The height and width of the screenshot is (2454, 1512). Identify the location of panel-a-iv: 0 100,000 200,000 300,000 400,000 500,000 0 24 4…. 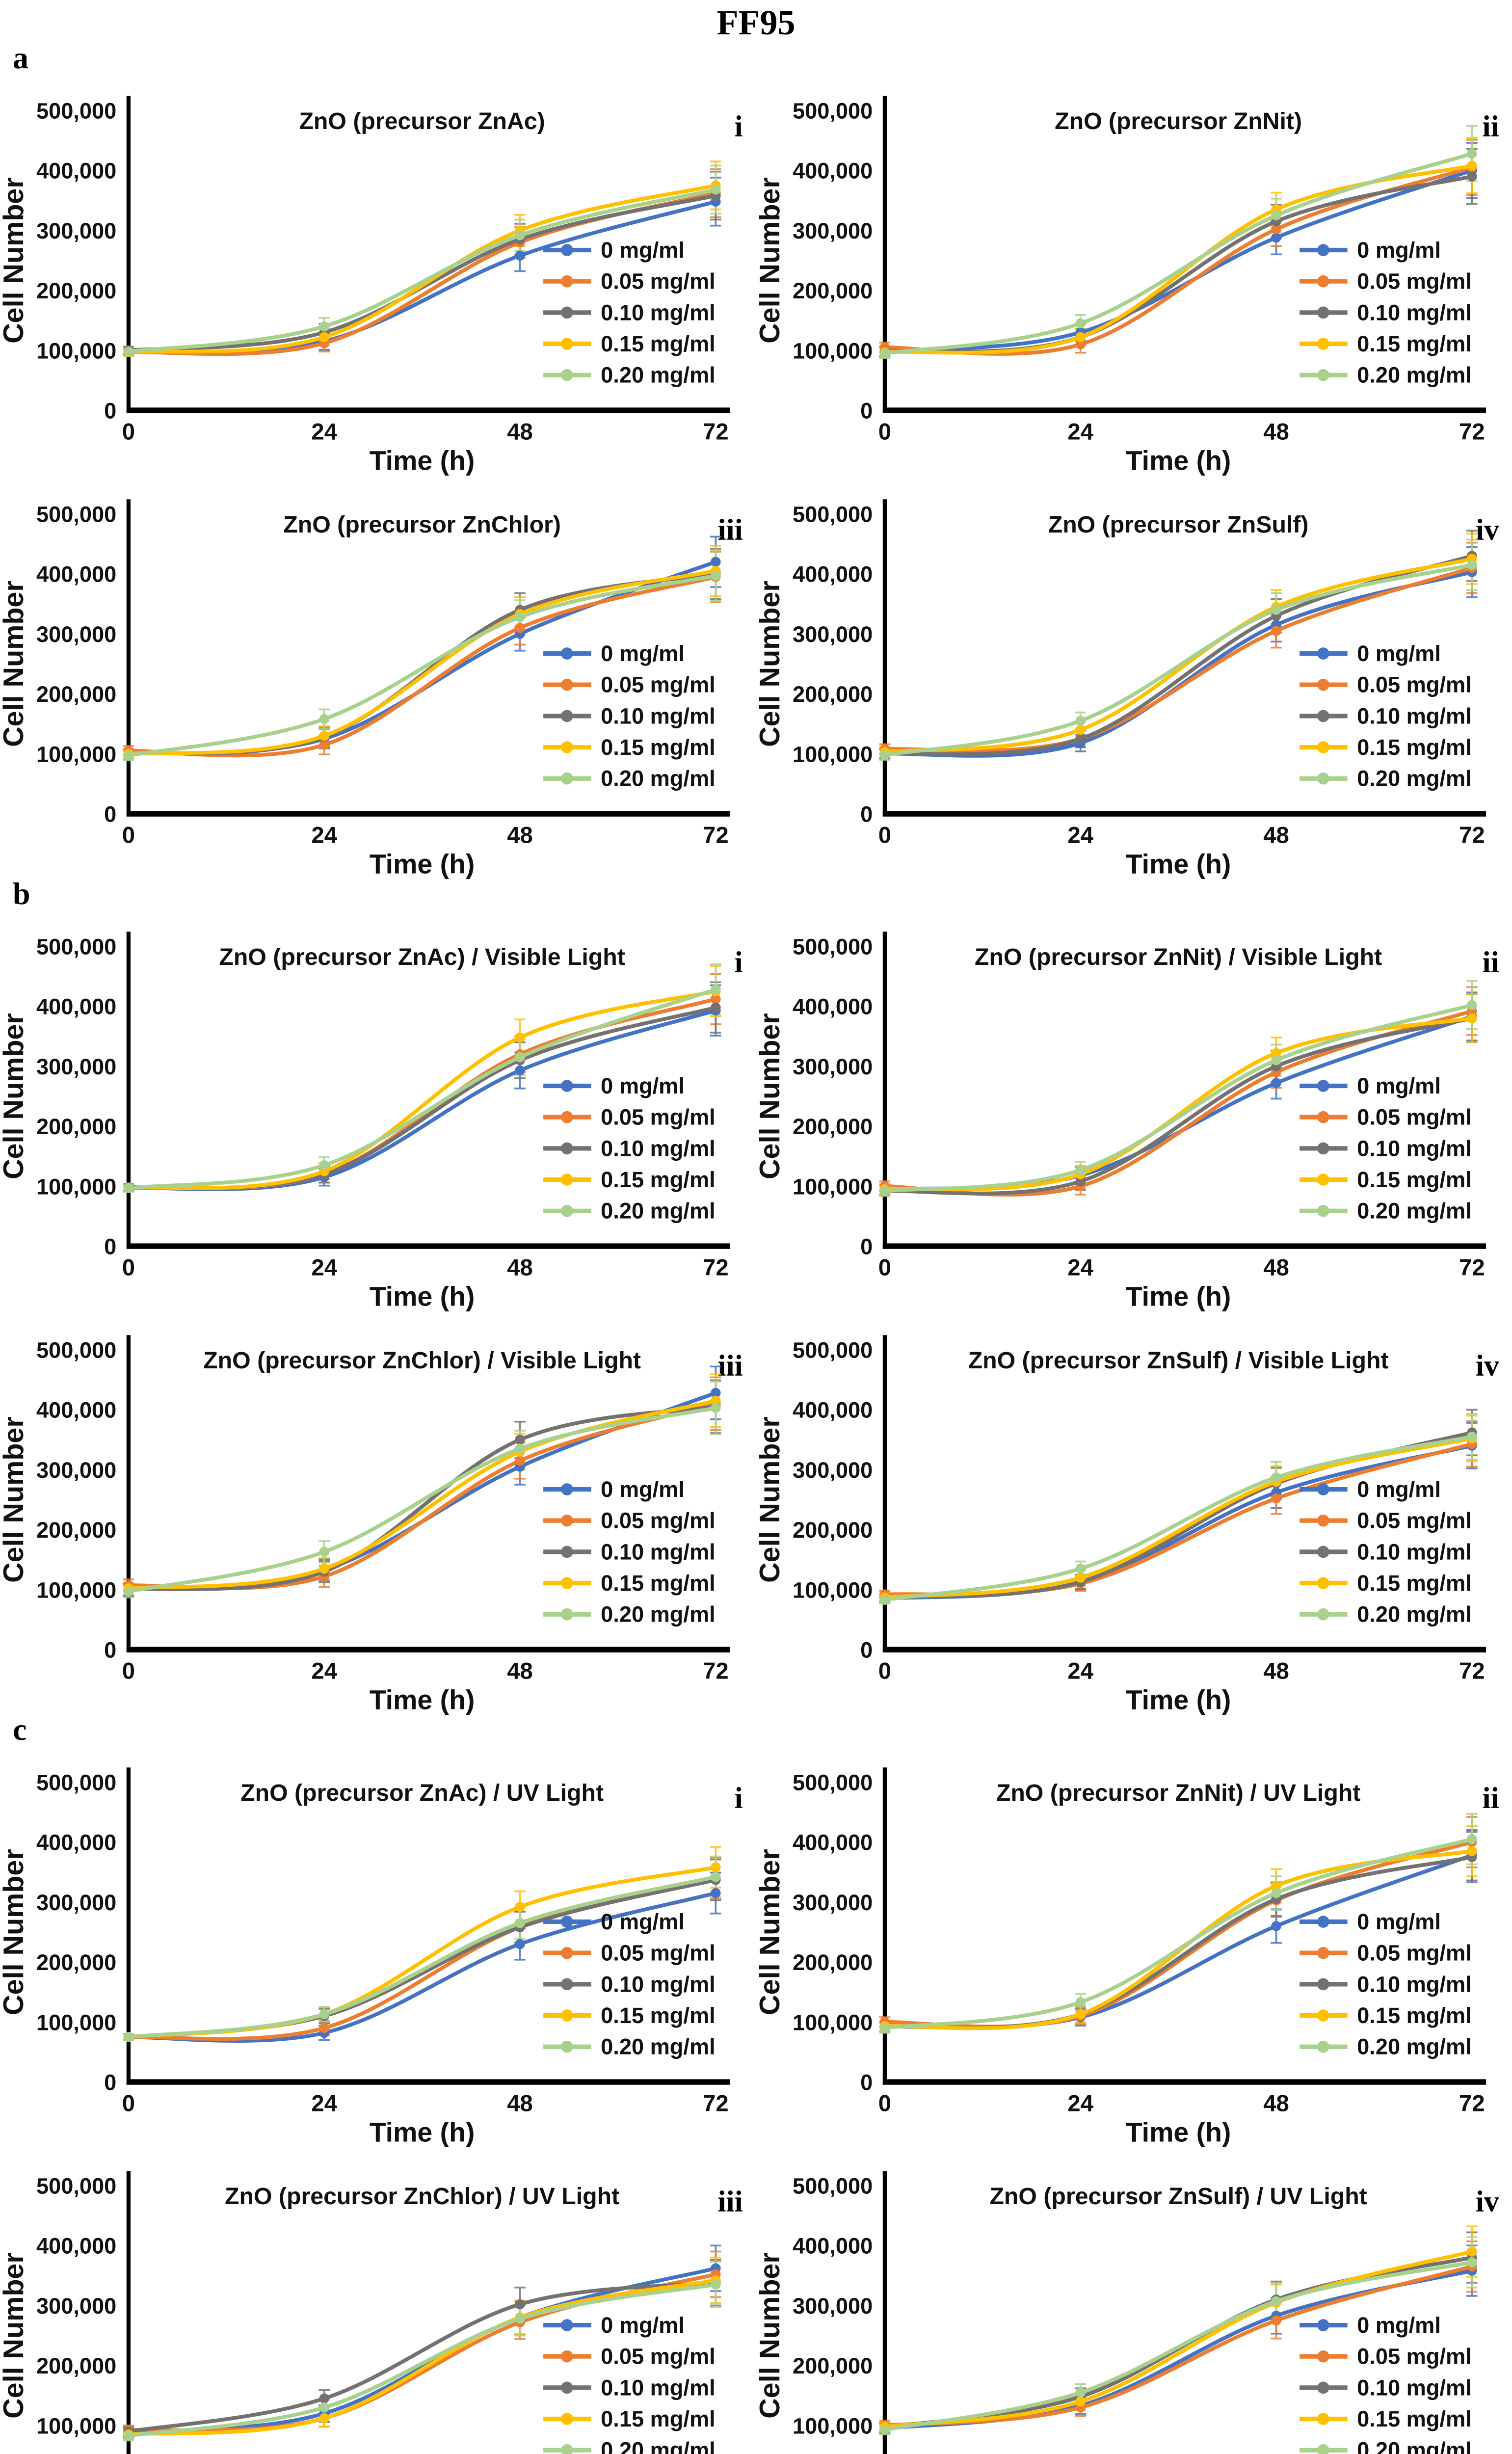
(1127, 689).